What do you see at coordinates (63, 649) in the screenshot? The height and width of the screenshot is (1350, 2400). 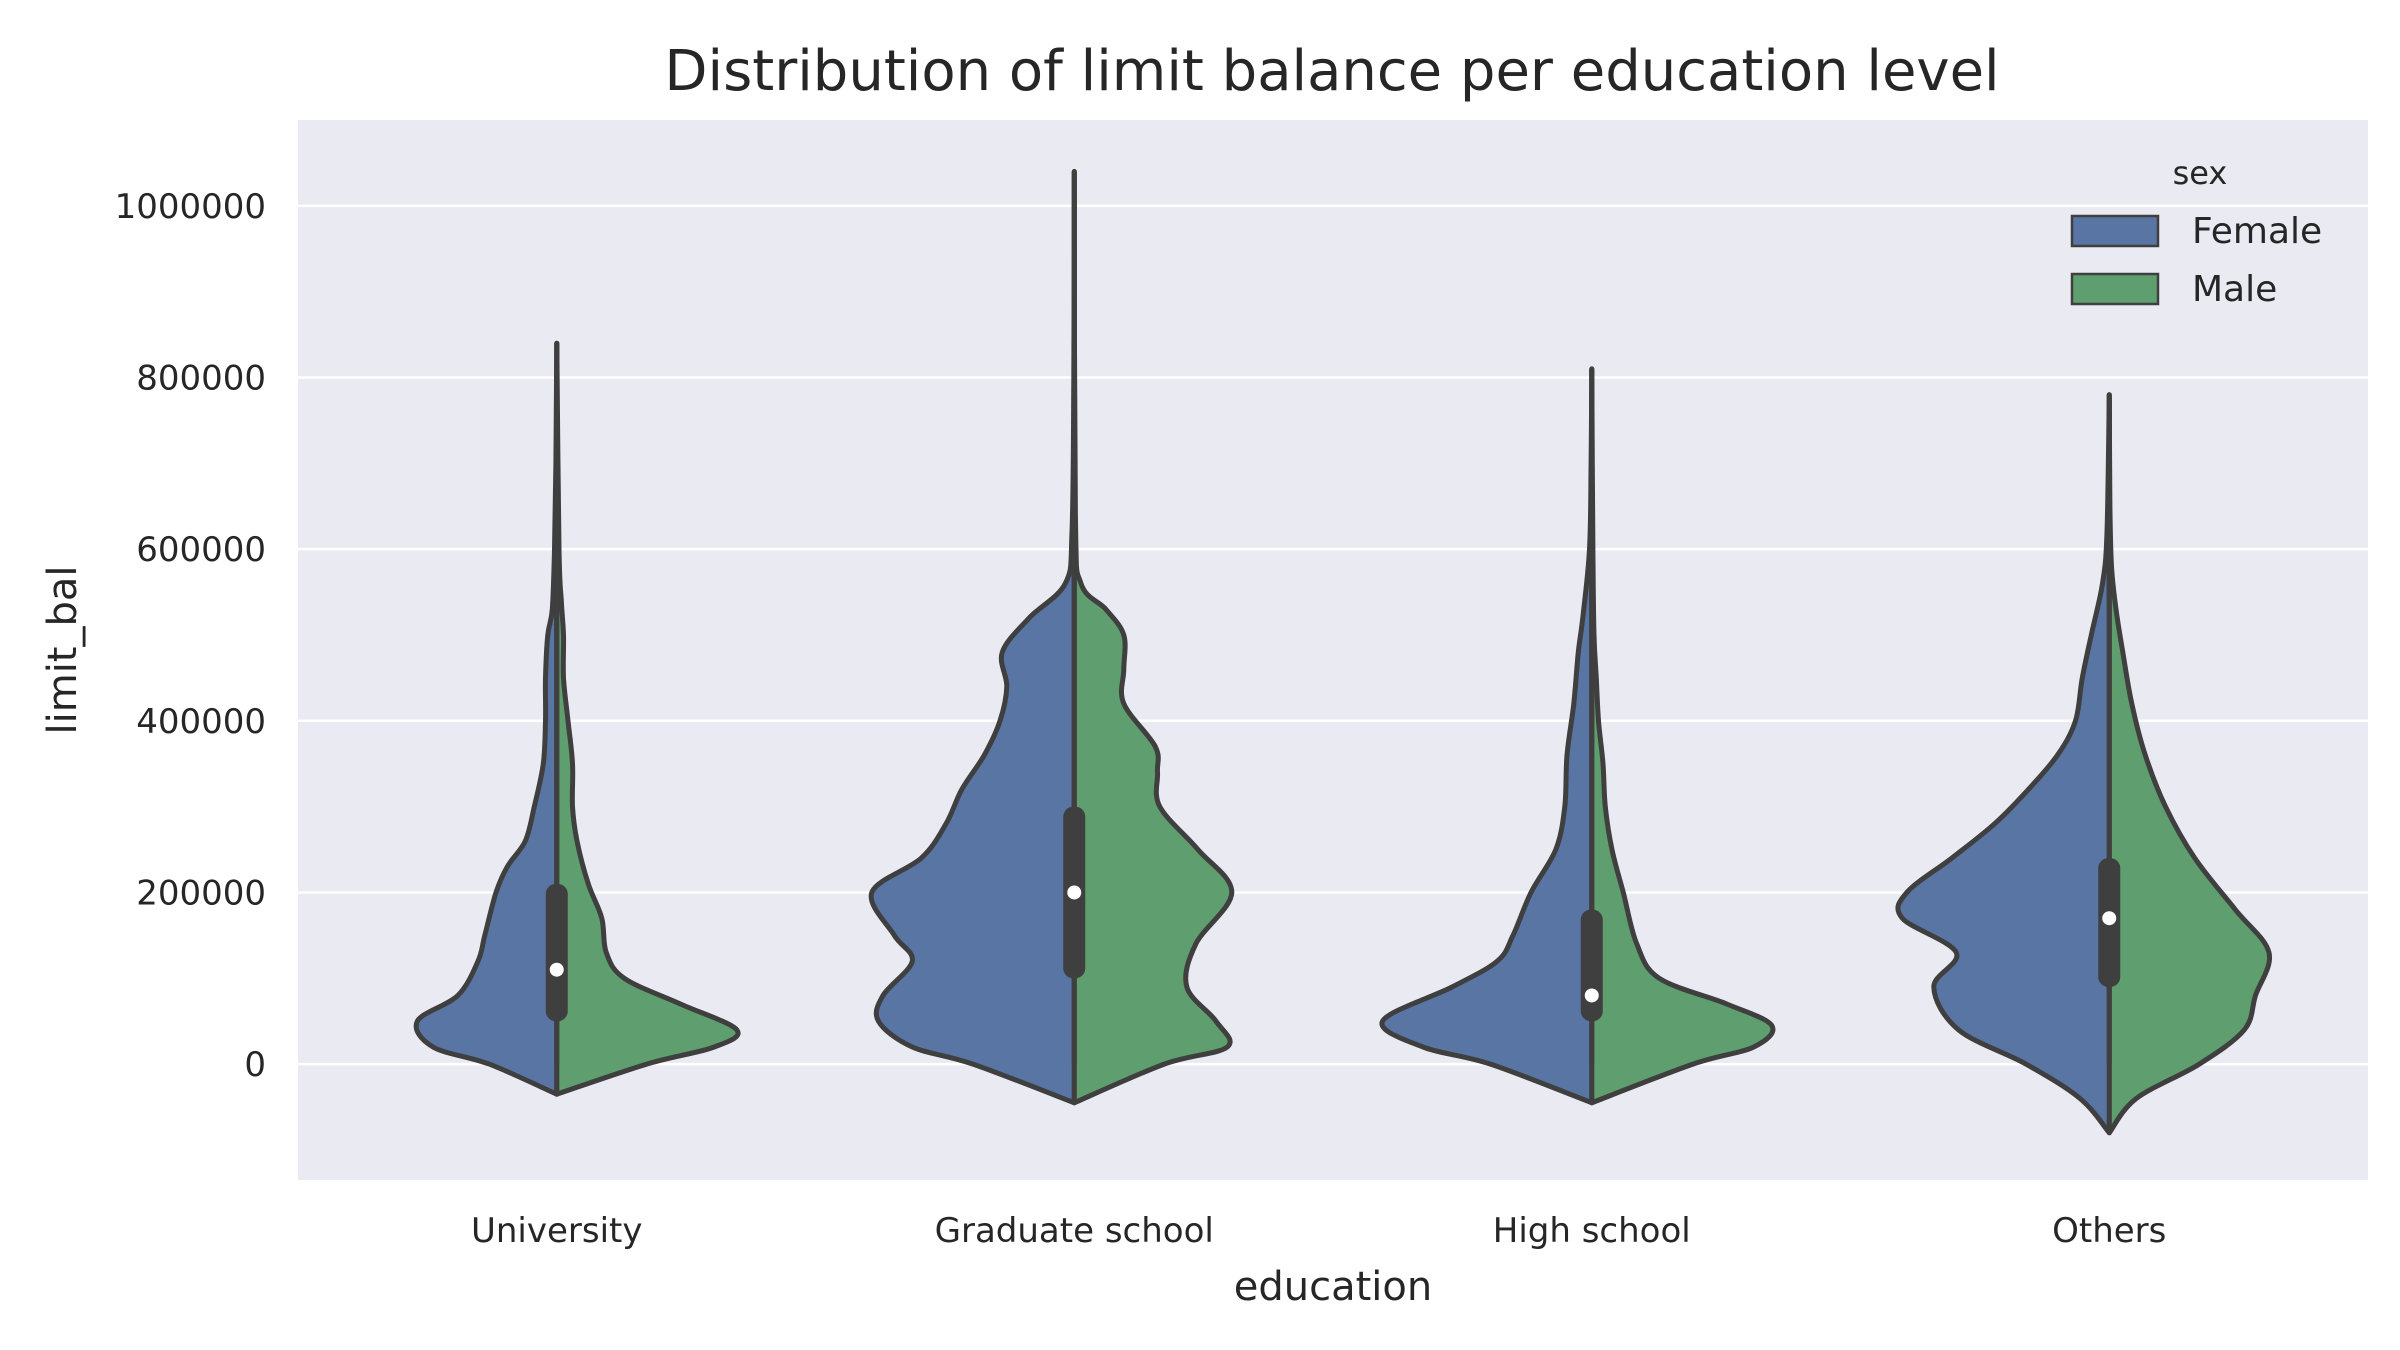 I see `y-axis-label: limit_bal` at bounding box center [63, 649].